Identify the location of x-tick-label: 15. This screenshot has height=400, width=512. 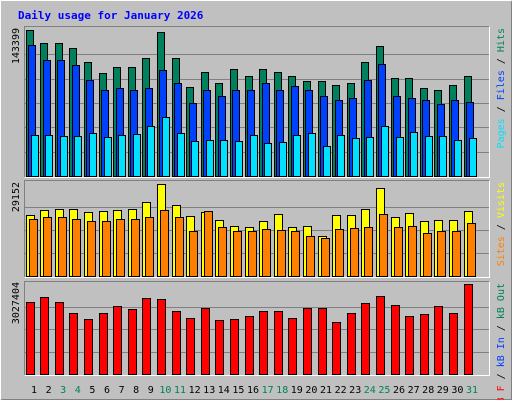
(238, 390).